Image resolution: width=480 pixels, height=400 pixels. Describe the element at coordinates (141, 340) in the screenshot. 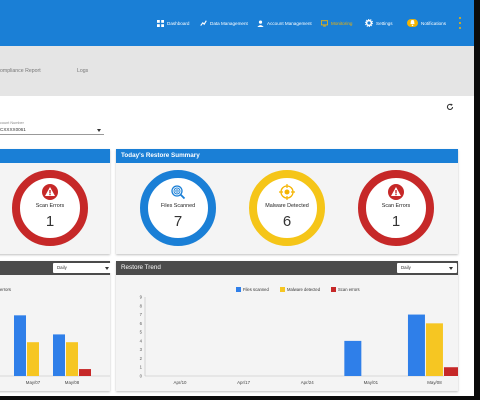

I see `y-tick-label: 4` at that location.